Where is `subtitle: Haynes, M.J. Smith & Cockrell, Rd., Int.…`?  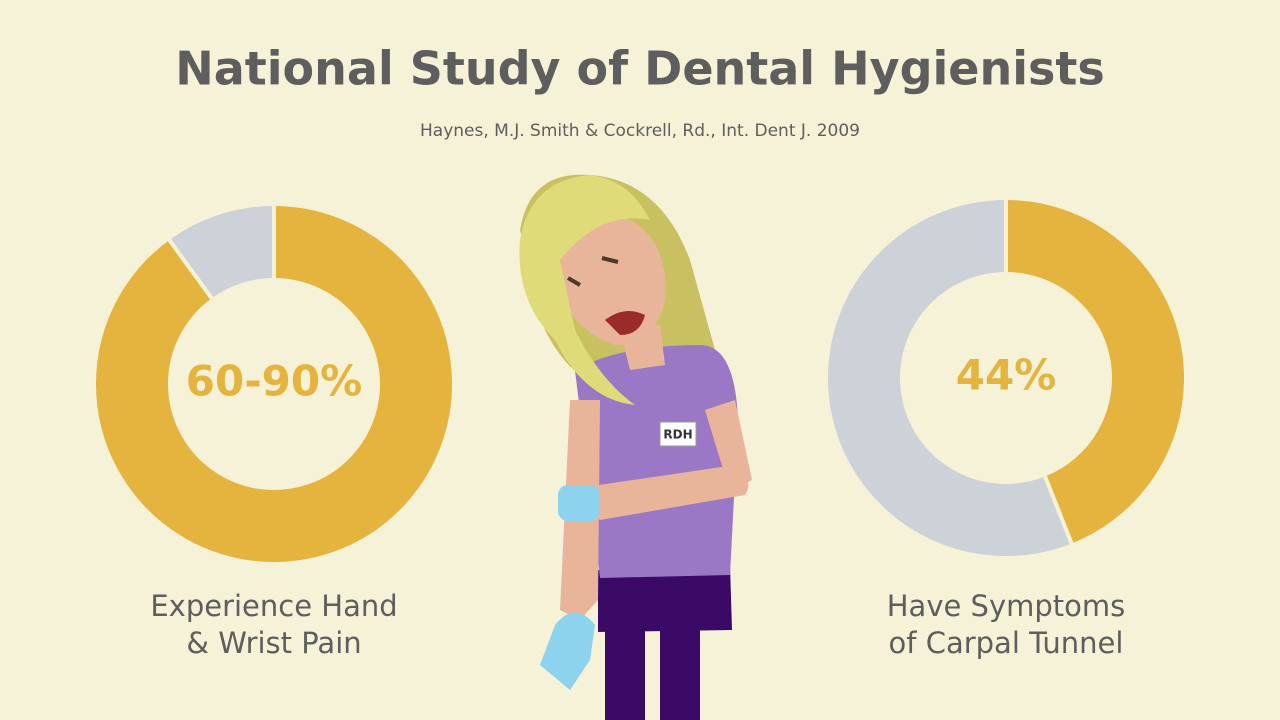
subtitle: Haynes, M.J. Smith & Cockrell, Rd., Int.… is located at coordinates (640, 131).